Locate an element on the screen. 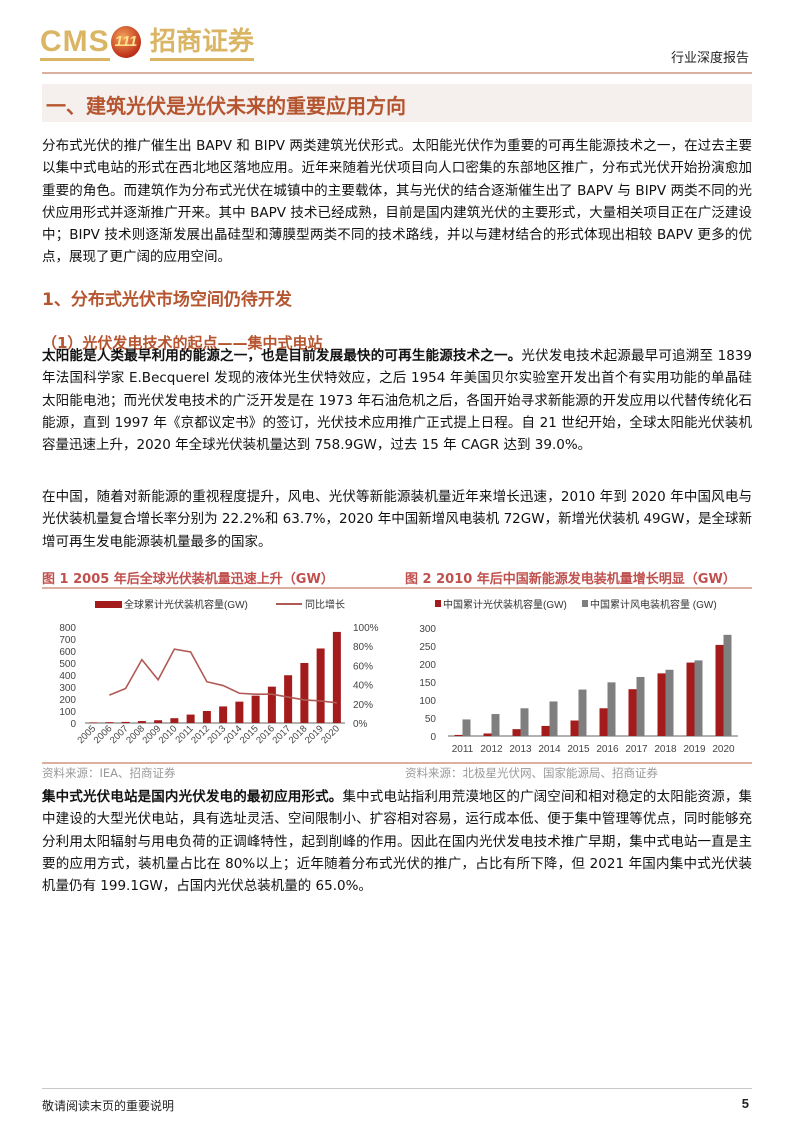 The height and width of the screenshot is (1122, 793). y-tick-label: 50 is located at coordinates (431, 719).